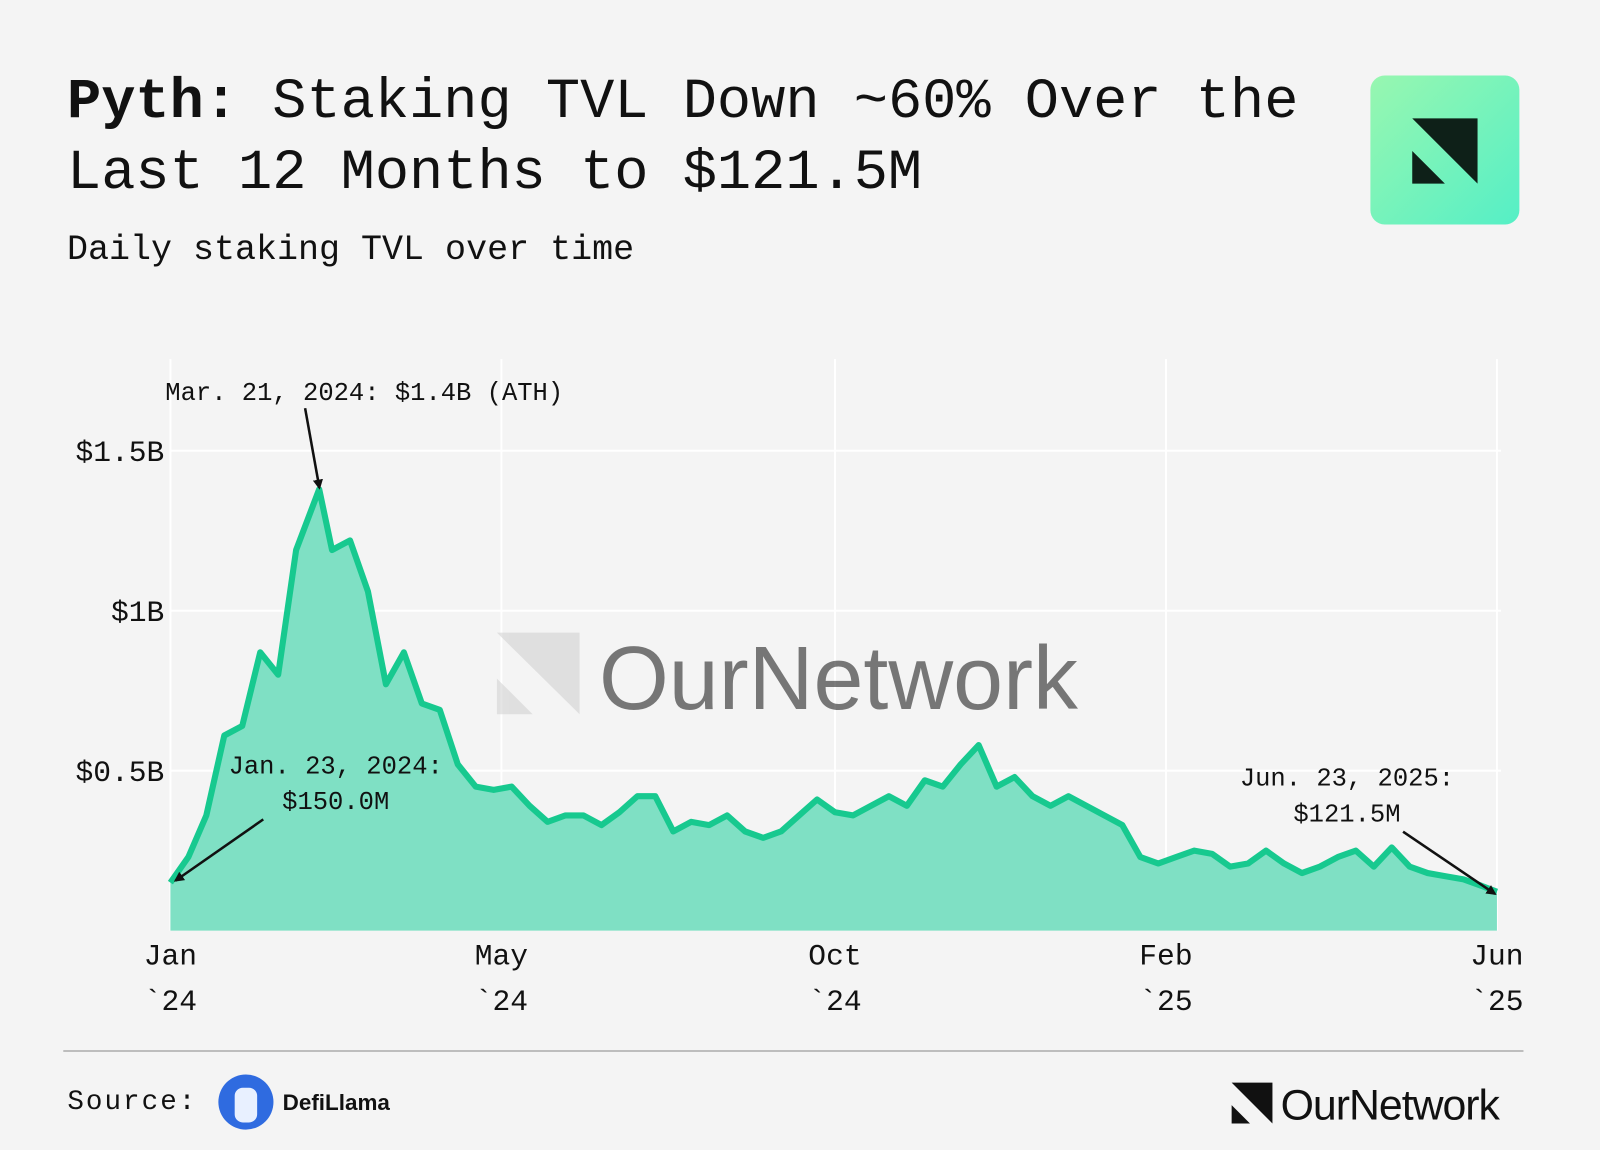  I want to click on annotation: $121.5M, so click(1346, 814).